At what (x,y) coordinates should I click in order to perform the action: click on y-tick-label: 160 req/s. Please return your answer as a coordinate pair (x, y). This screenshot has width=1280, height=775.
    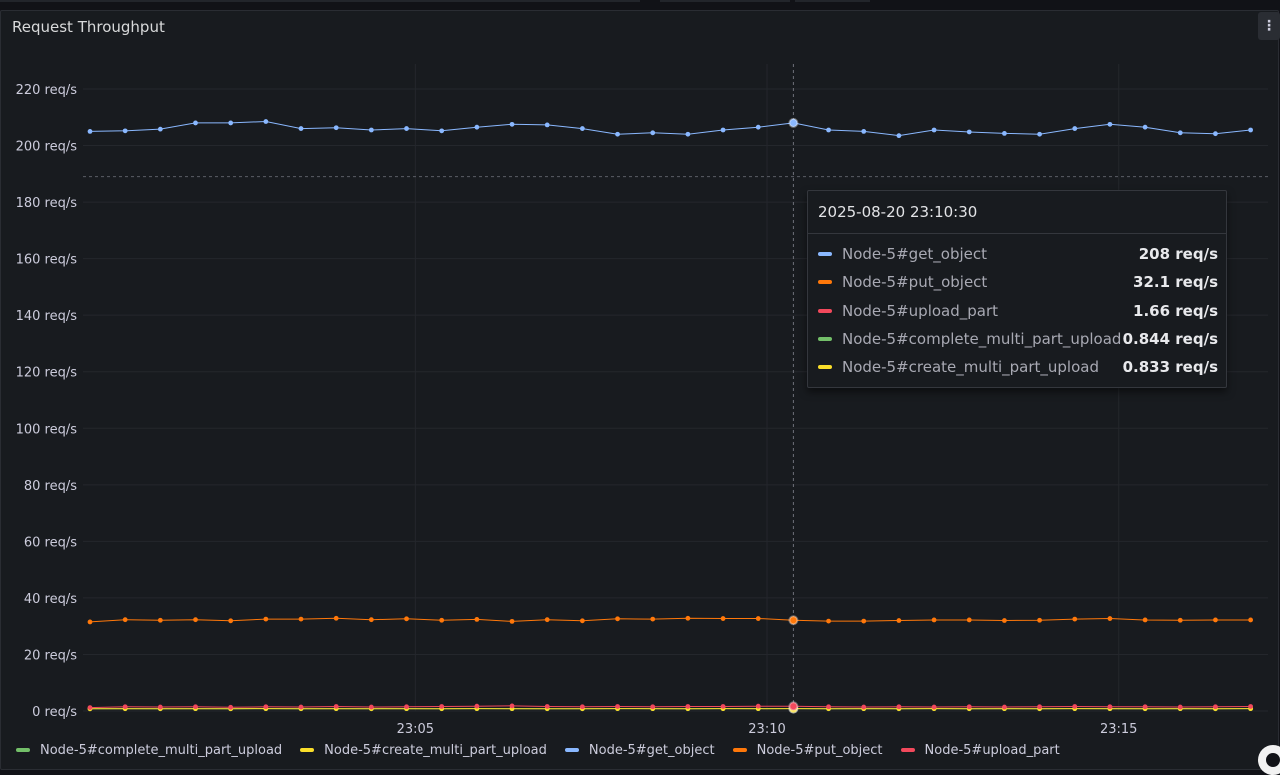
    Looking at the image, I should click on (47, 260).